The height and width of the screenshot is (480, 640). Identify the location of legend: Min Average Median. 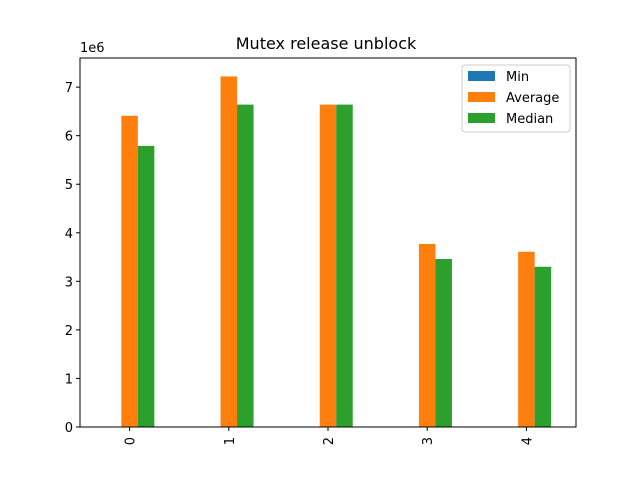
(516, 98).